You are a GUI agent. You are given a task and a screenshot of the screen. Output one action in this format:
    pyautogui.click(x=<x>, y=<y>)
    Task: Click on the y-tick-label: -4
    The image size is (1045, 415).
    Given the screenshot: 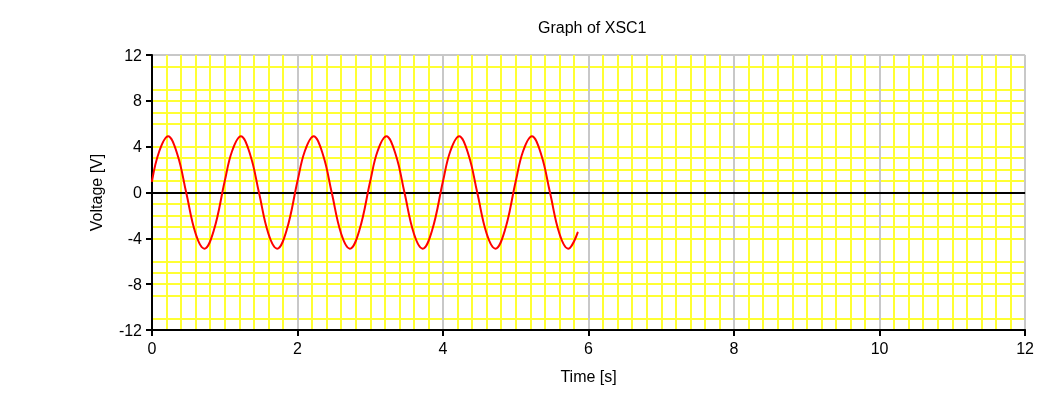 What is the action you would take?
    pyautogui.click(x=135, y=238)
    